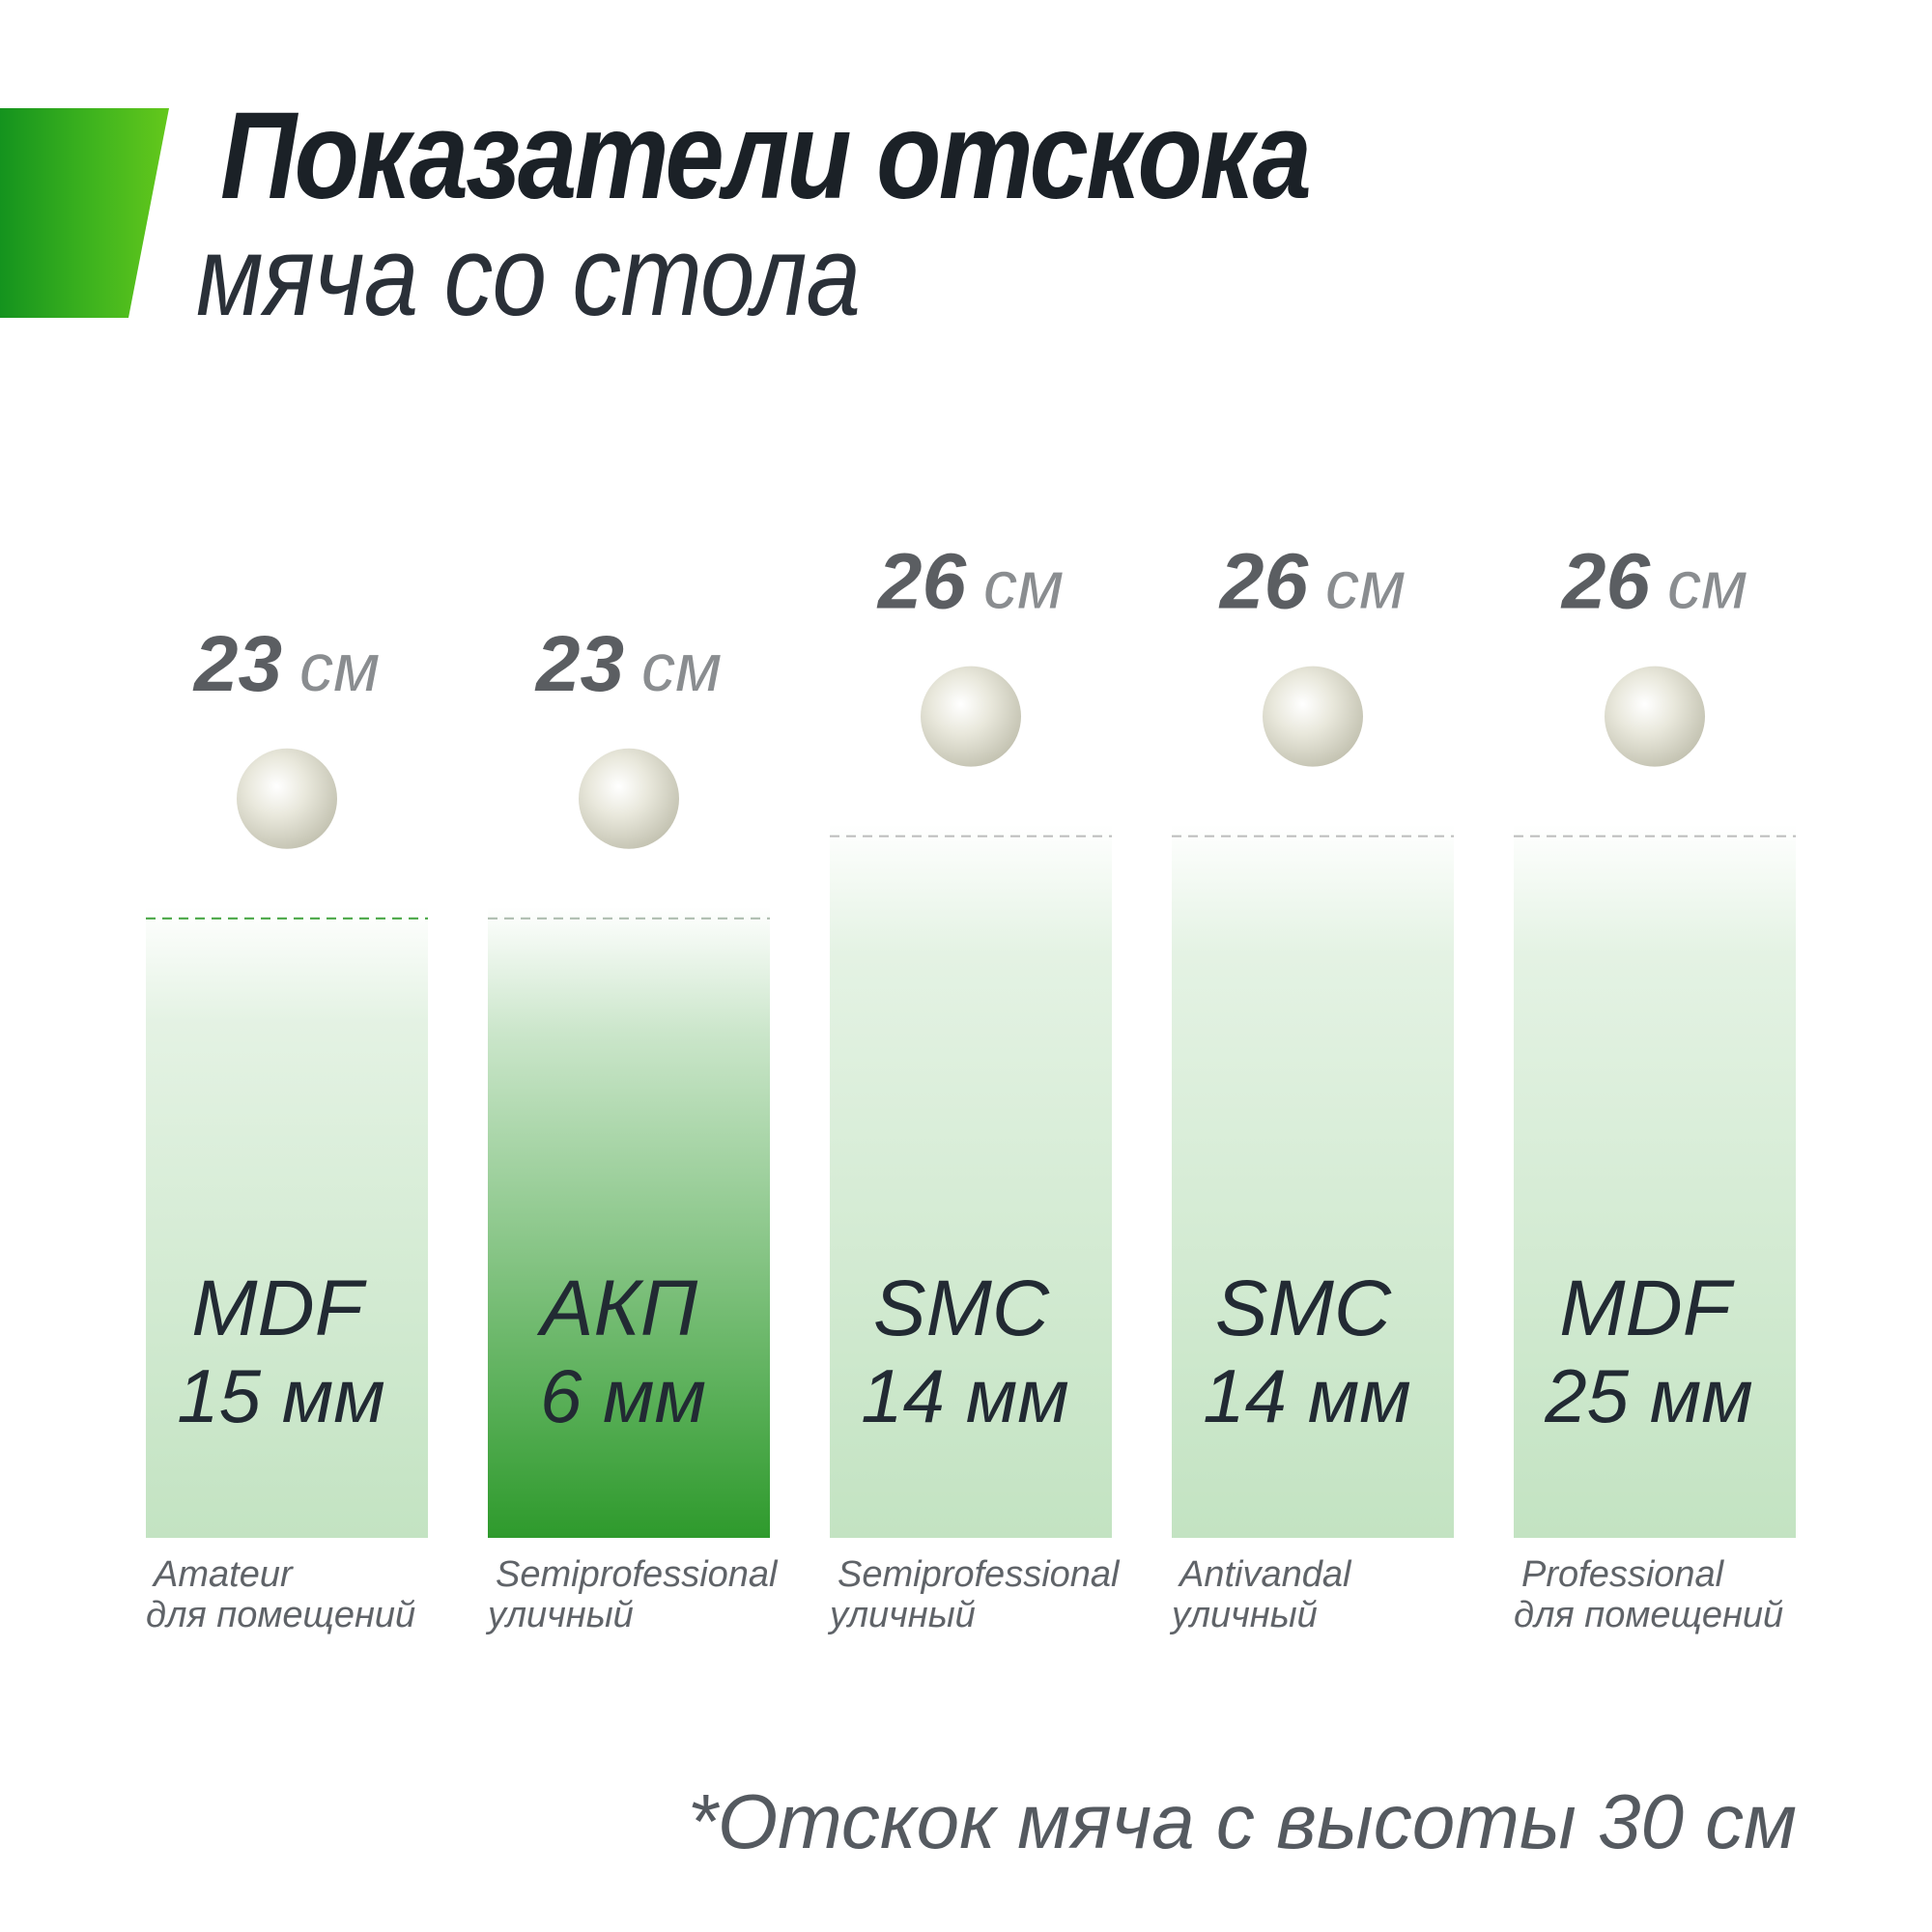 The width and height of the screenshot is (1932, 1932). What do you see at coordinates (1648, 1395) in the screenshot?
I see `bar-thickness-label: 25 мм` at bounding box center [1648, 1395].